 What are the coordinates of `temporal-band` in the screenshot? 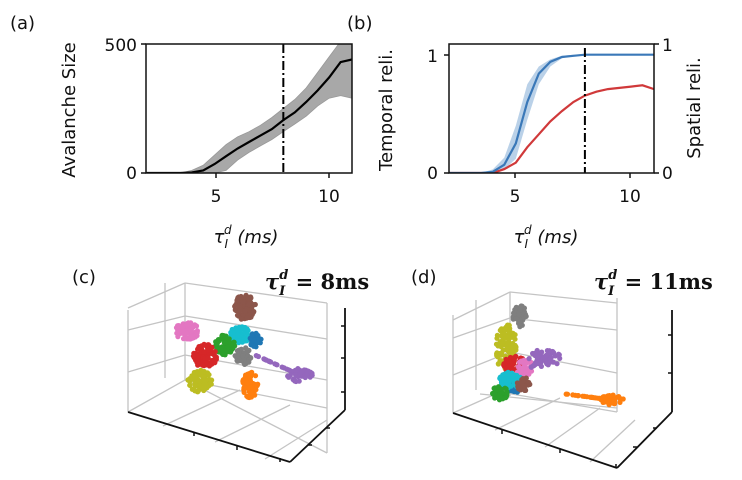 It's located at (551, 113).